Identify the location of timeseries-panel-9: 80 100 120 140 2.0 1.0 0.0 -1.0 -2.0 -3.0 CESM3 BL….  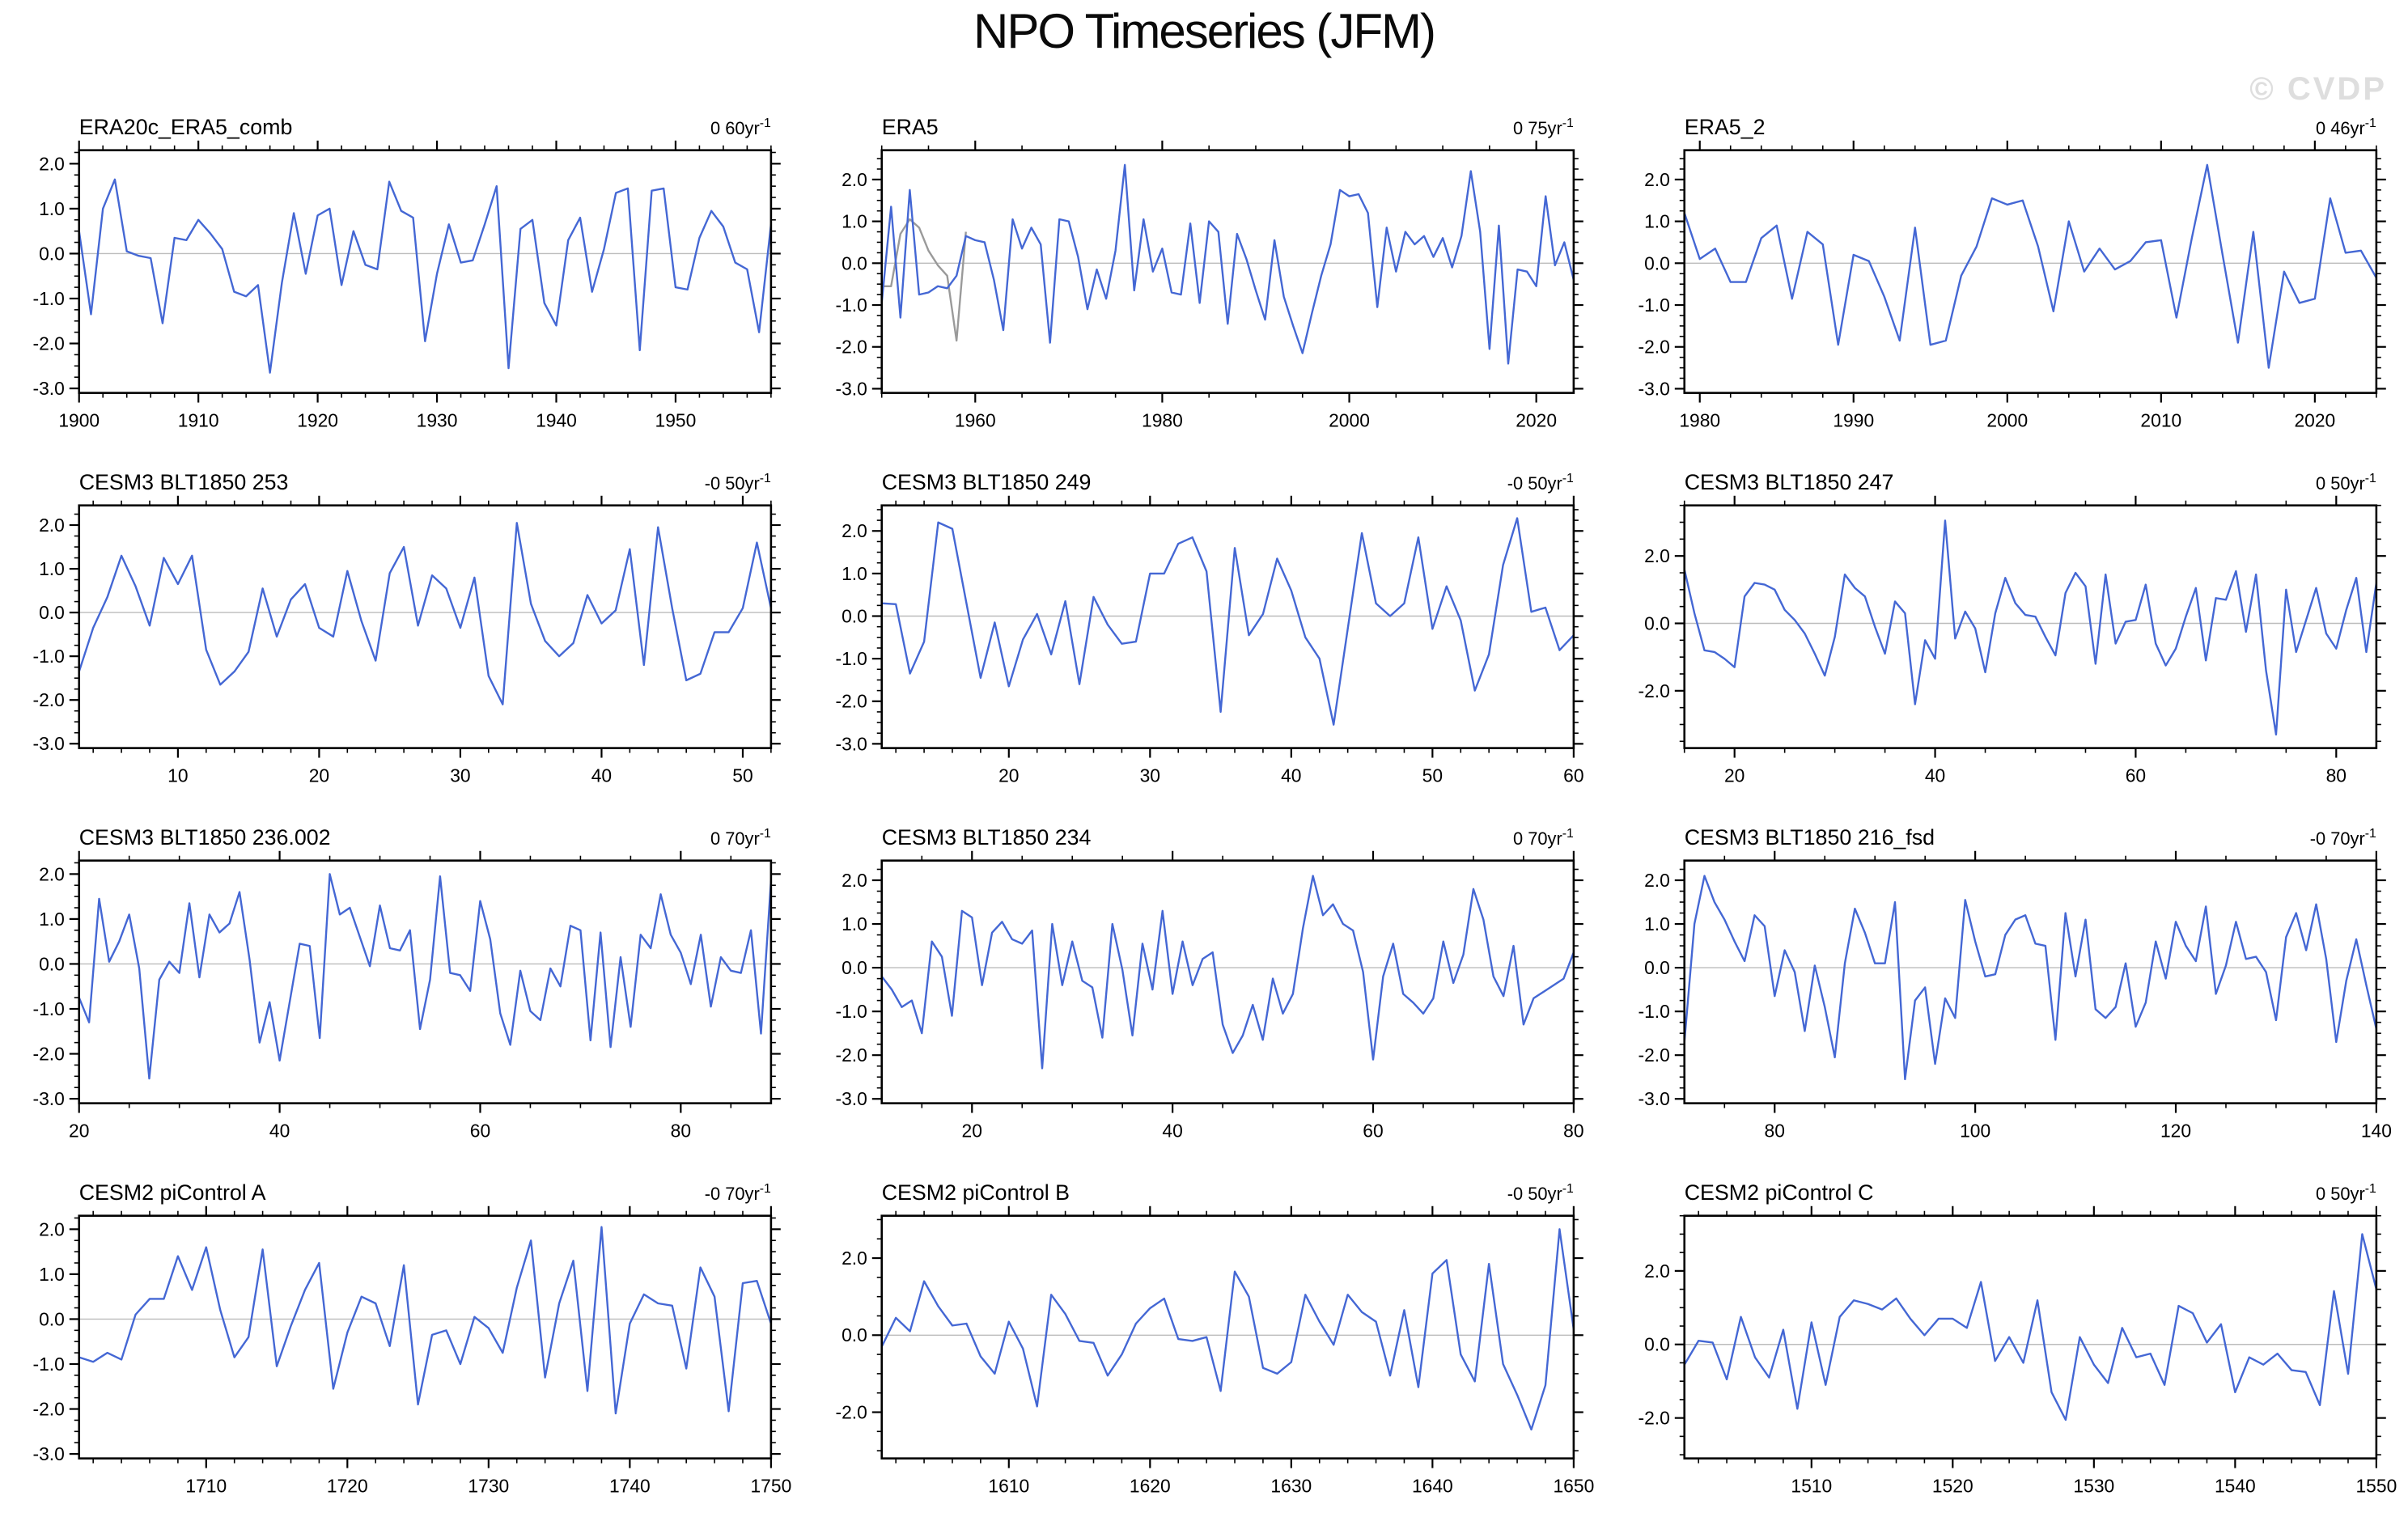
(2015, 983).